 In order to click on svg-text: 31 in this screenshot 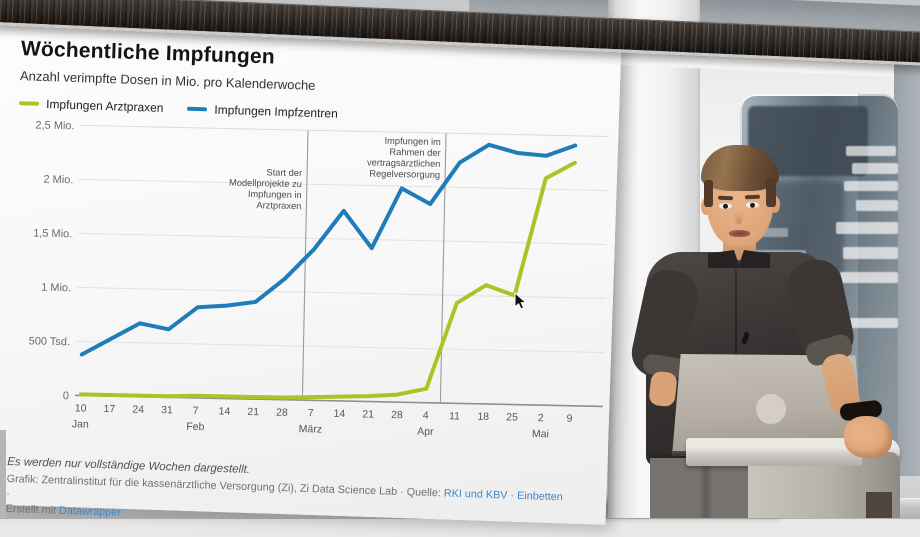, I will do `click(167, 410)`.